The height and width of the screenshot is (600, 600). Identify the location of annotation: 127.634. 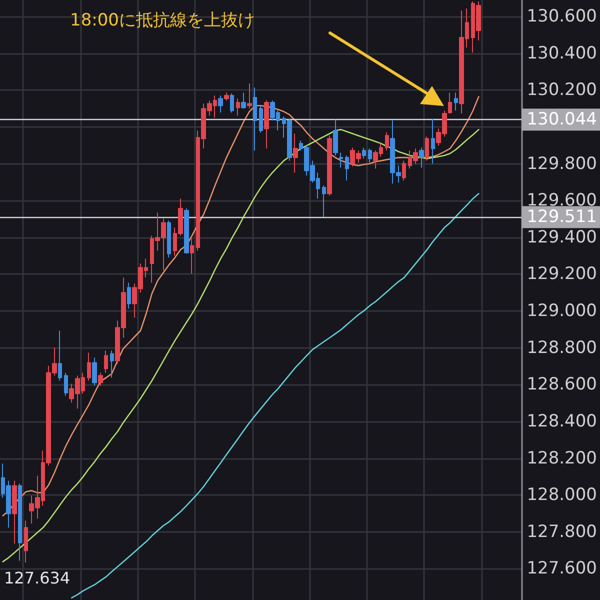
(37, 578).